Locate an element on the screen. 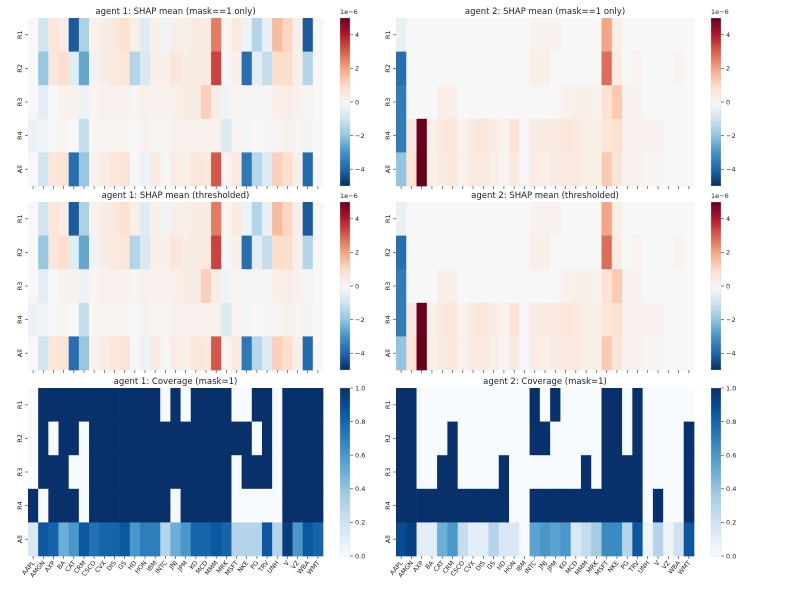 The image size is (785, 589). y-tick-label: R2 is located at coordinates (388, 68).